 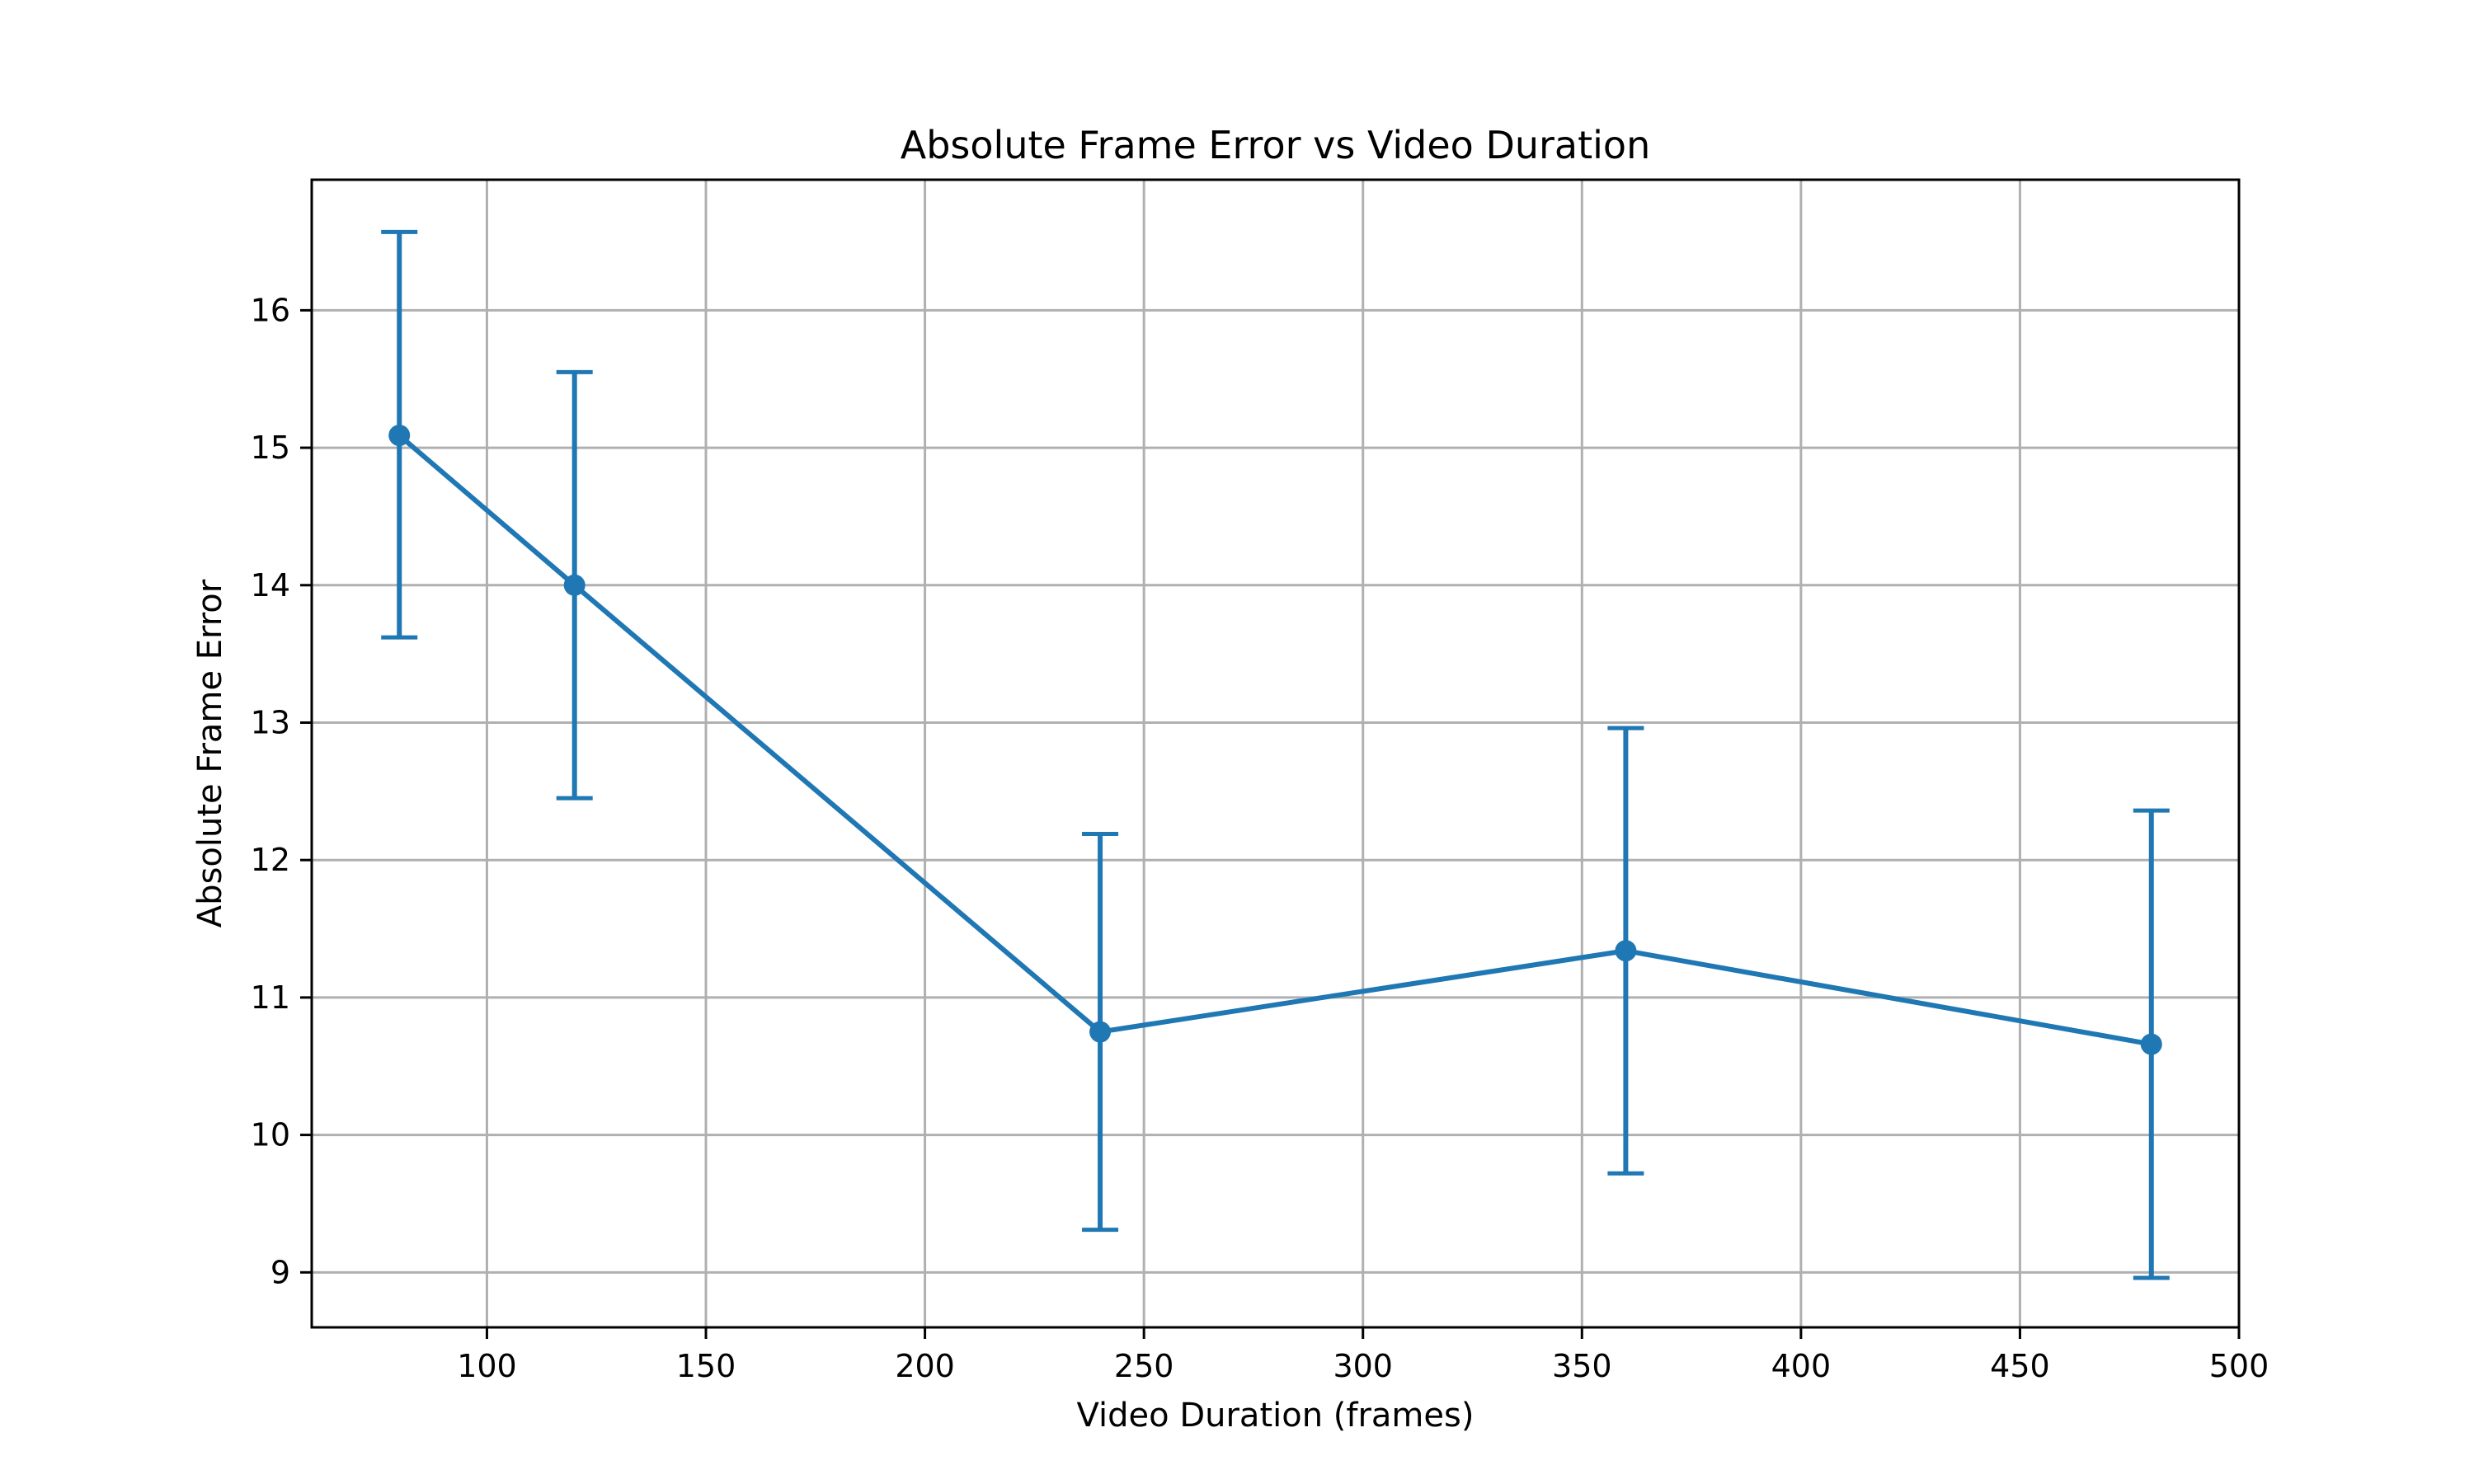 I want to click on x-tick-label: 200, so click(x=925, y=1366).